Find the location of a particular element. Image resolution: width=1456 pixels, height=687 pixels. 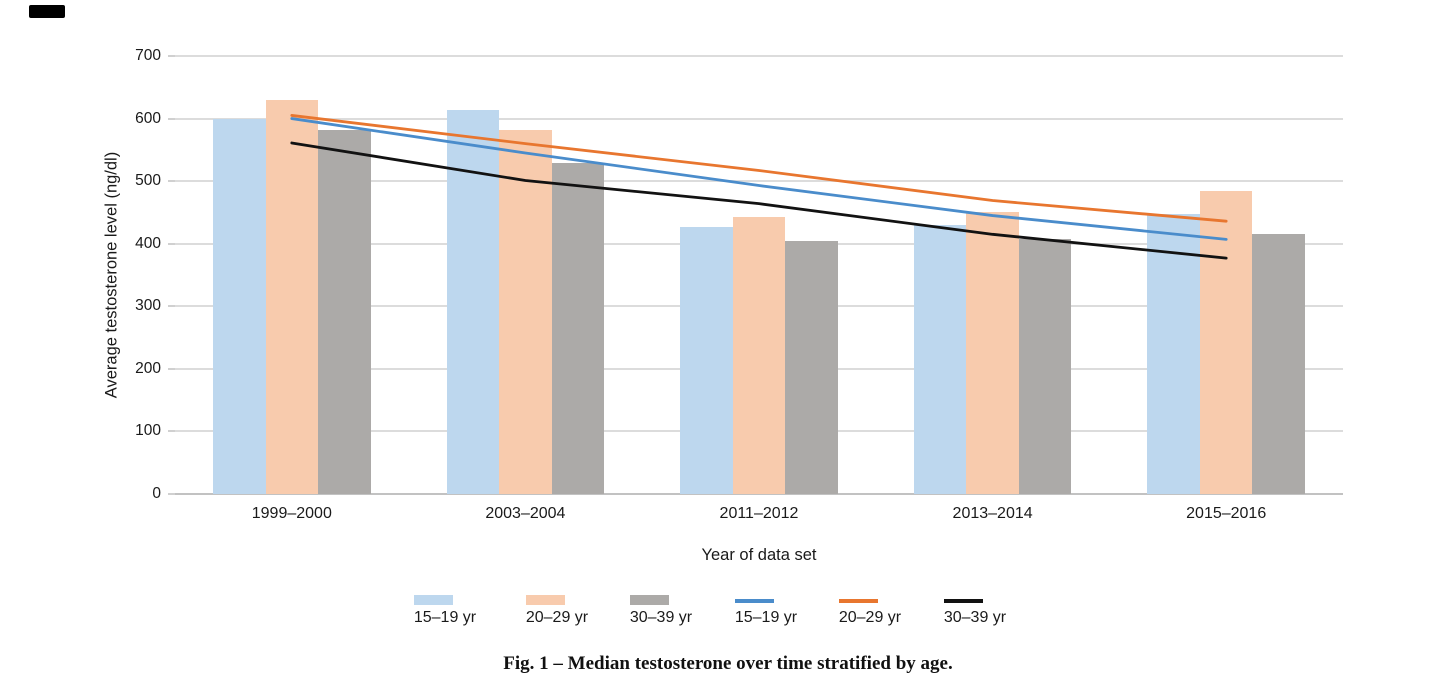

x-tick-label-1: 1999–2000 is located at coordinates (291, 513).